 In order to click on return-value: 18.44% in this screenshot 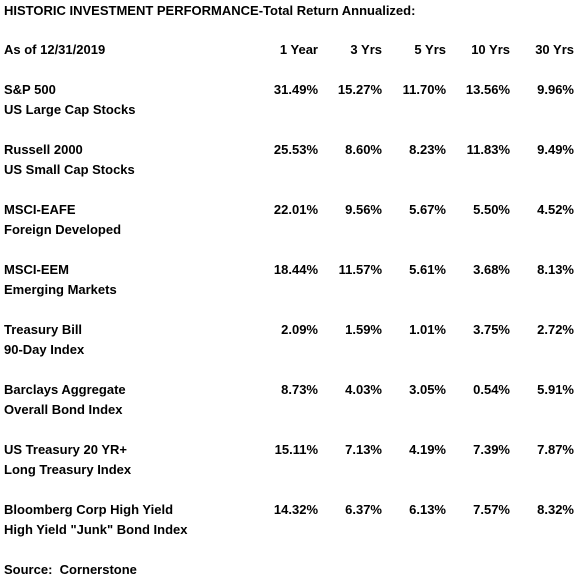, I will do `click(295, 269)`.